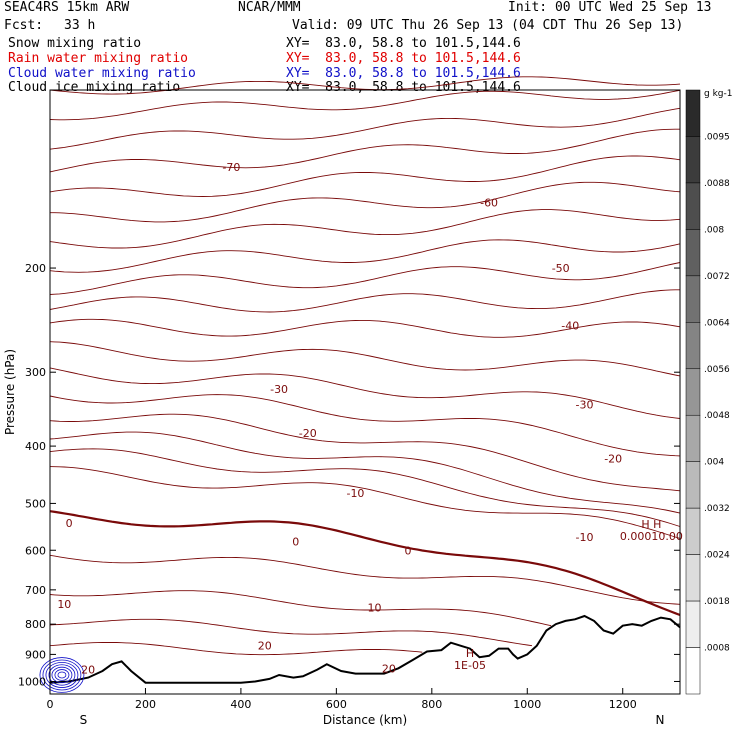 This screenshot has height=740, width=740. Describe the element at coordinates (470, 665) in the screenshot. I see `high-marker-value: 1E-05` at that location.